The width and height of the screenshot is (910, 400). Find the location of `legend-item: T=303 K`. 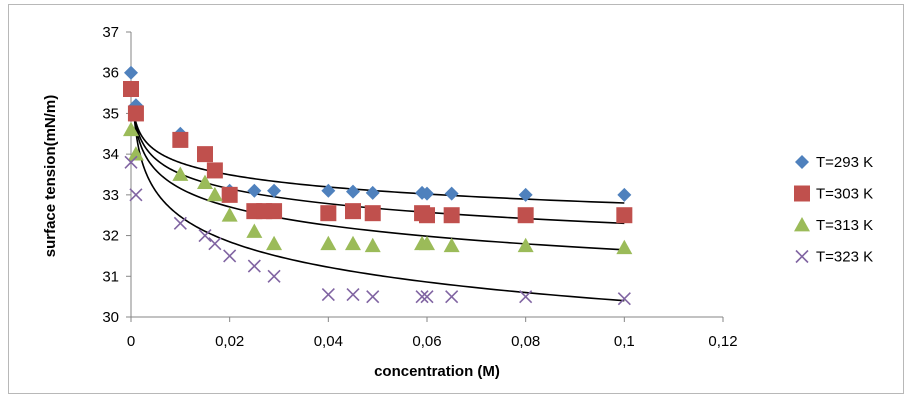

legend-item: T=303 K is located at coordinates (833, 194).